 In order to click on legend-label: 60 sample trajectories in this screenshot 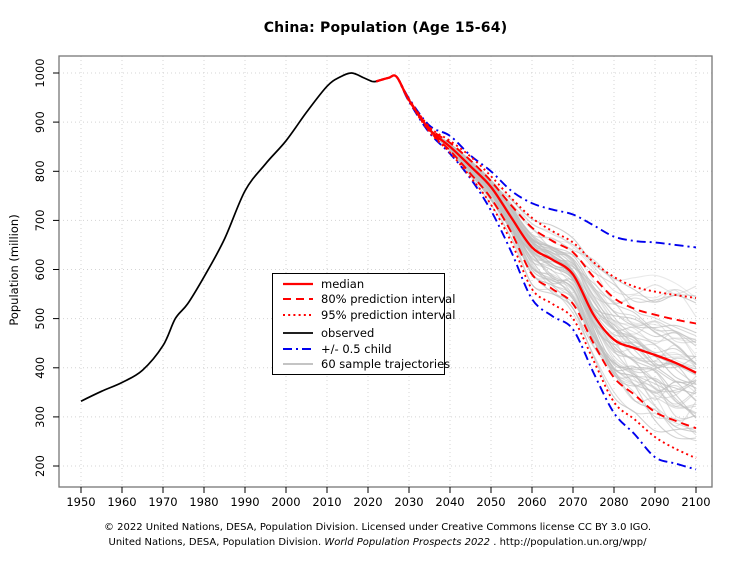, I will do `click(386, 364)`.